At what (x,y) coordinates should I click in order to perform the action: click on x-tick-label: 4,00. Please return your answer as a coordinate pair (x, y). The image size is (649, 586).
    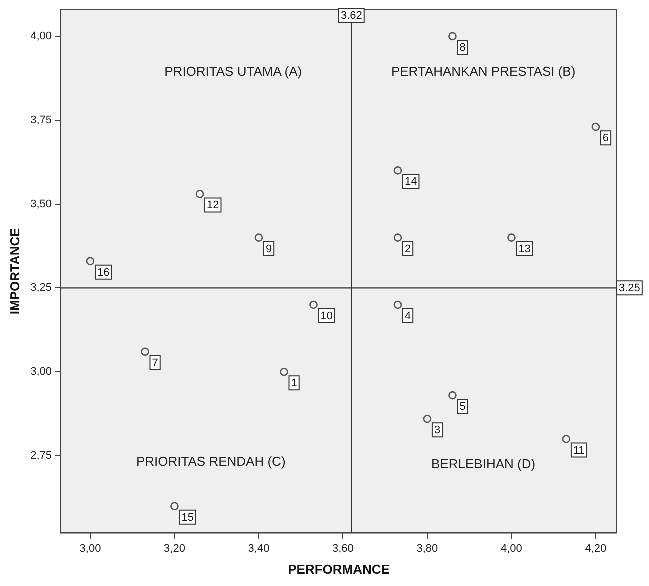
    Looking at the image, I should click on (511, 548).